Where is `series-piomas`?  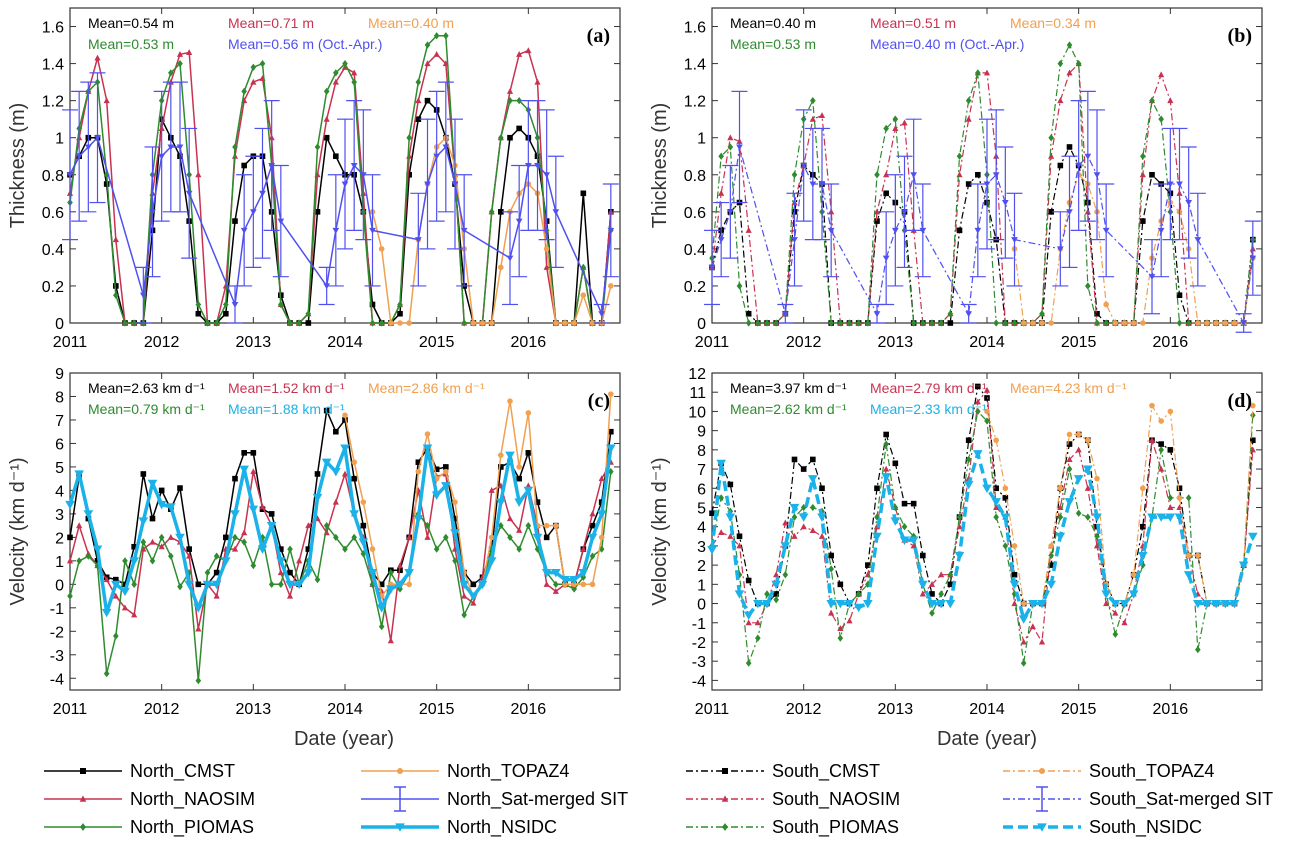
series-piomas is located at coordinates (340, 179).